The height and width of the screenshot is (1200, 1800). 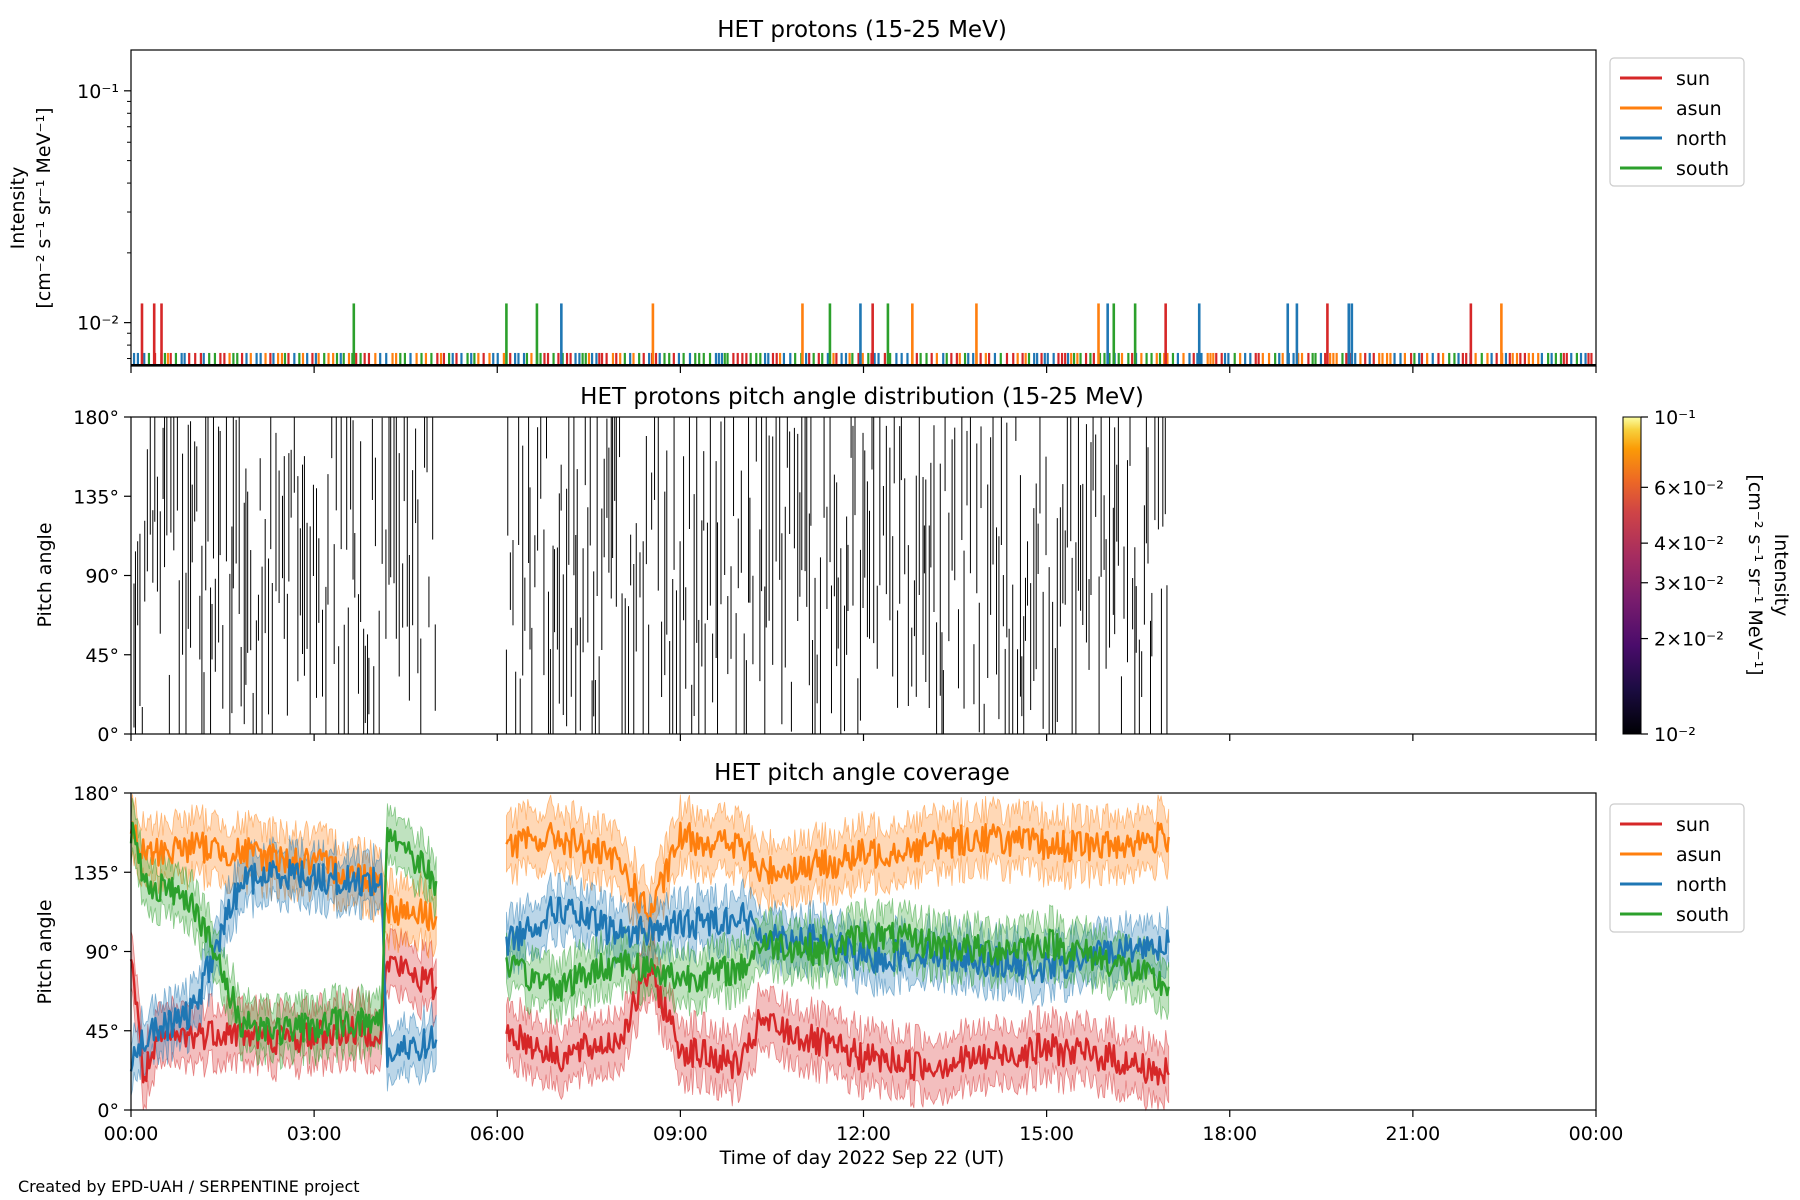 What do you see at coordinates (108, 735) in the screenshot?
I see `pad-y-tick-label: 0°` at bounding box center [108, 735].